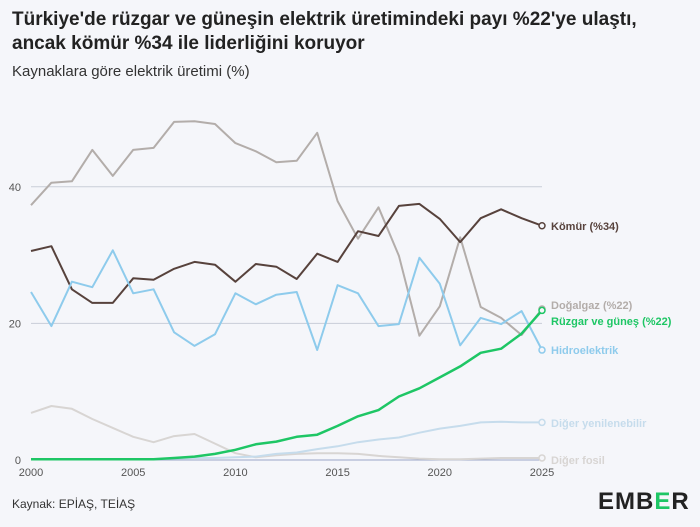 The height and width of the screenshot is (527, 700). Describe the element at coordinates (131, 71) in the screenshot. I see `chart-subtitle: Kaynaklara göre elektrik üretimi (%)` at that location.